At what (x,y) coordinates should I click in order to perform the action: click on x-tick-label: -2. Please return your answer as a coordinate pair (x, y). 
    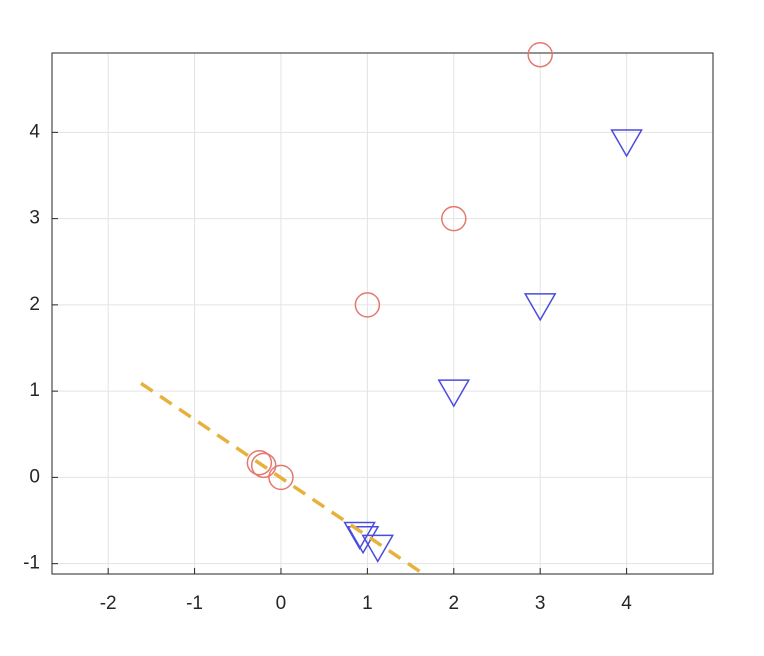
    Looking at the image, I should click on (108, 603).